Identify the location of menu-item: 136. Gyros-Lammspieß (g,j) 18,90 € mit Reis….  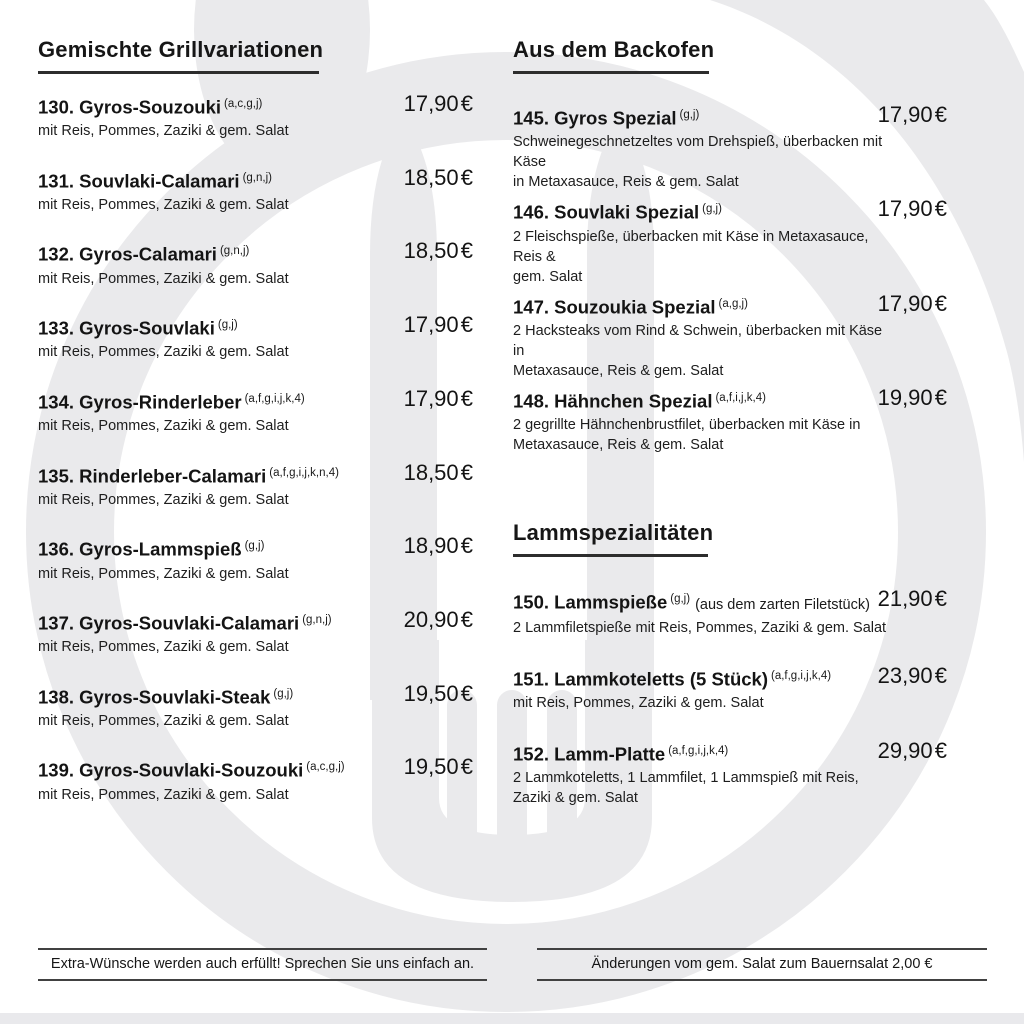
(255, 558).